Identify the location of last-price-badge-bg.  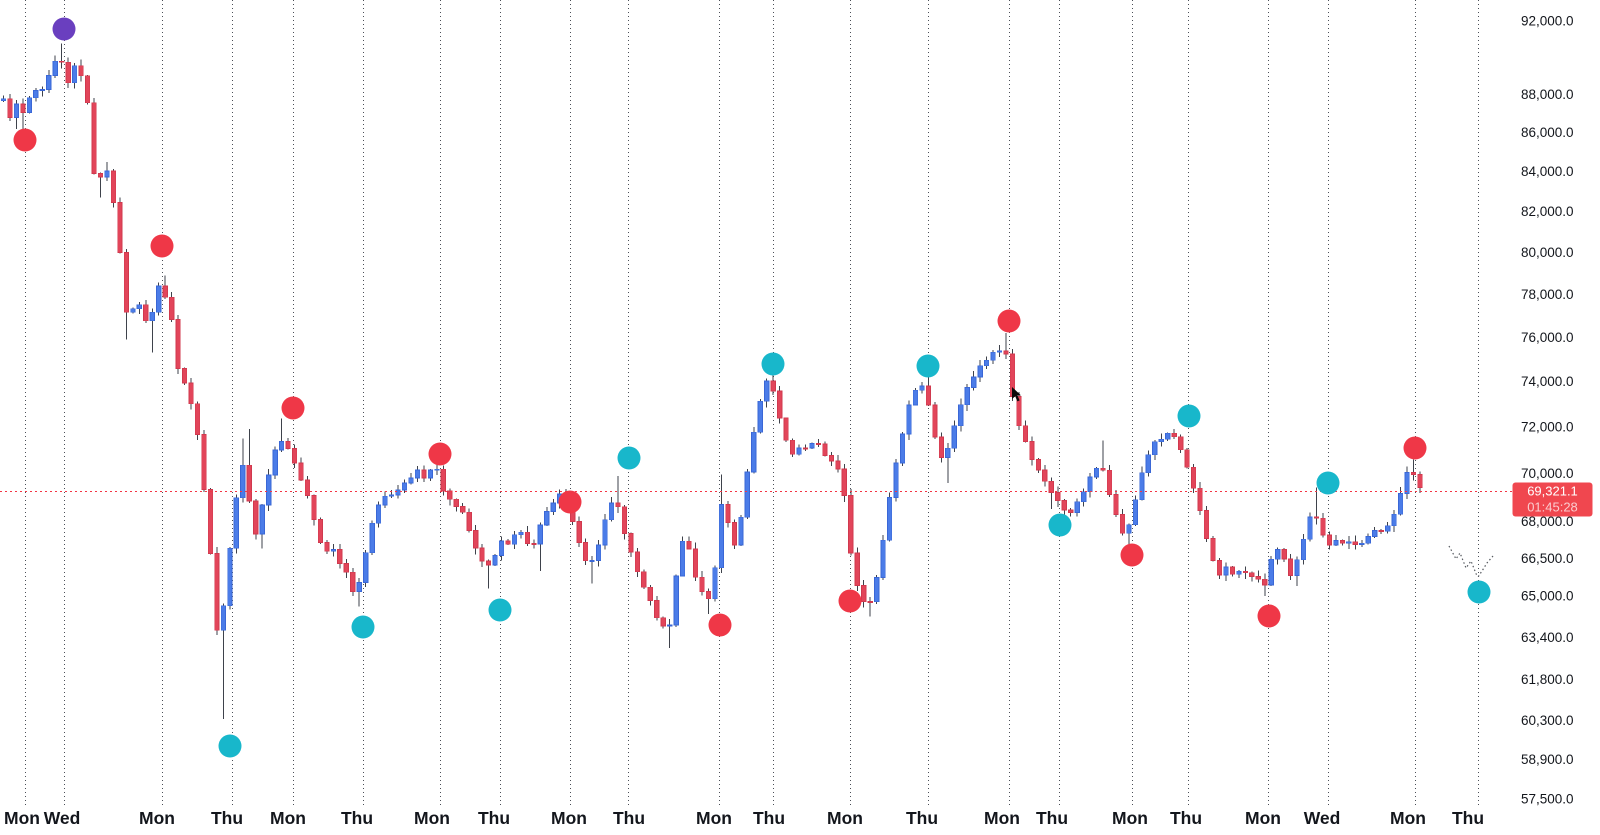
(1552, 499).